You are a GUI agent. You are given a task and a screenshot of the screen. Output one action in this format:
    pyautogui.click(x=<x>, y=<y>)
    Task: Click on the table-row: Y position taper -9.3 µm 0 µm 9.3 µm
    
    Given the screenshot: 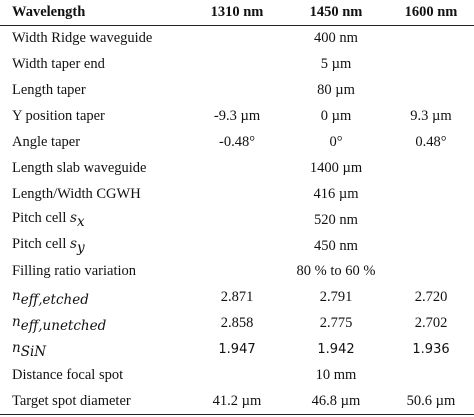 What is the action you would take?
    pyautogui.click(x=237, y=117)
    